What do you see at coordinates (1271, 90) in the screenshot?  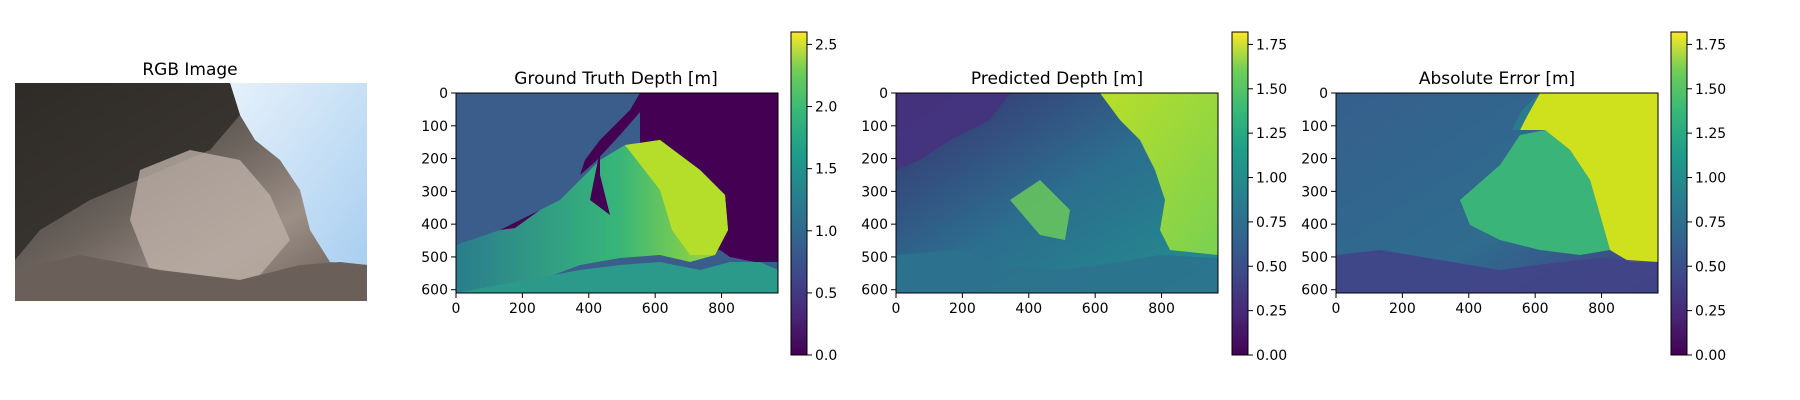 I see `colorbar-tick-label-predicted: 1.50` at bounding box center [1271, 90].